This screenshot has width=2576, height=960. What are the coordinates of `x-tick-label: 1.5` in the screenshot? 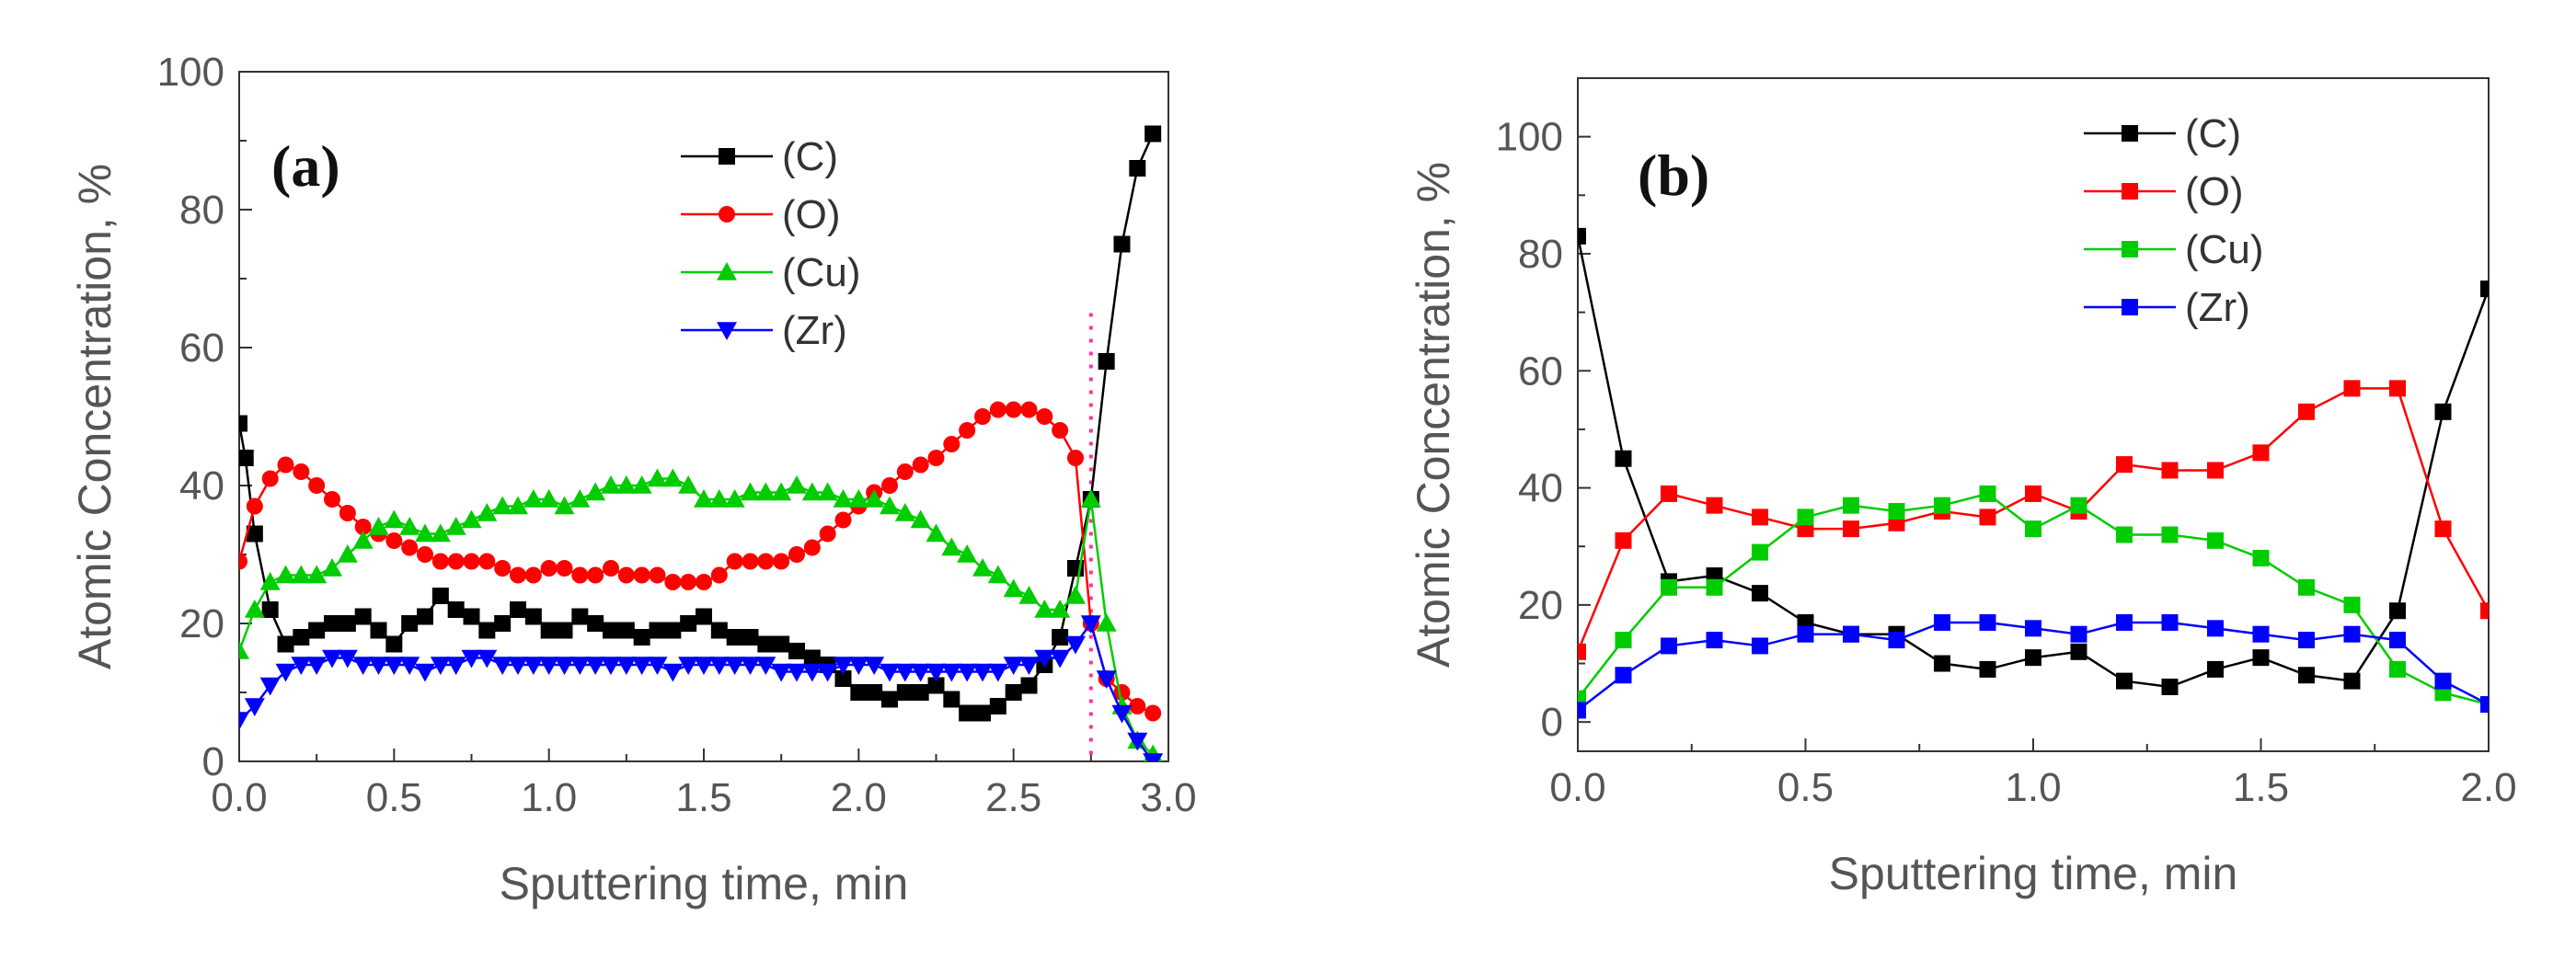 It's located at (2261, 787).